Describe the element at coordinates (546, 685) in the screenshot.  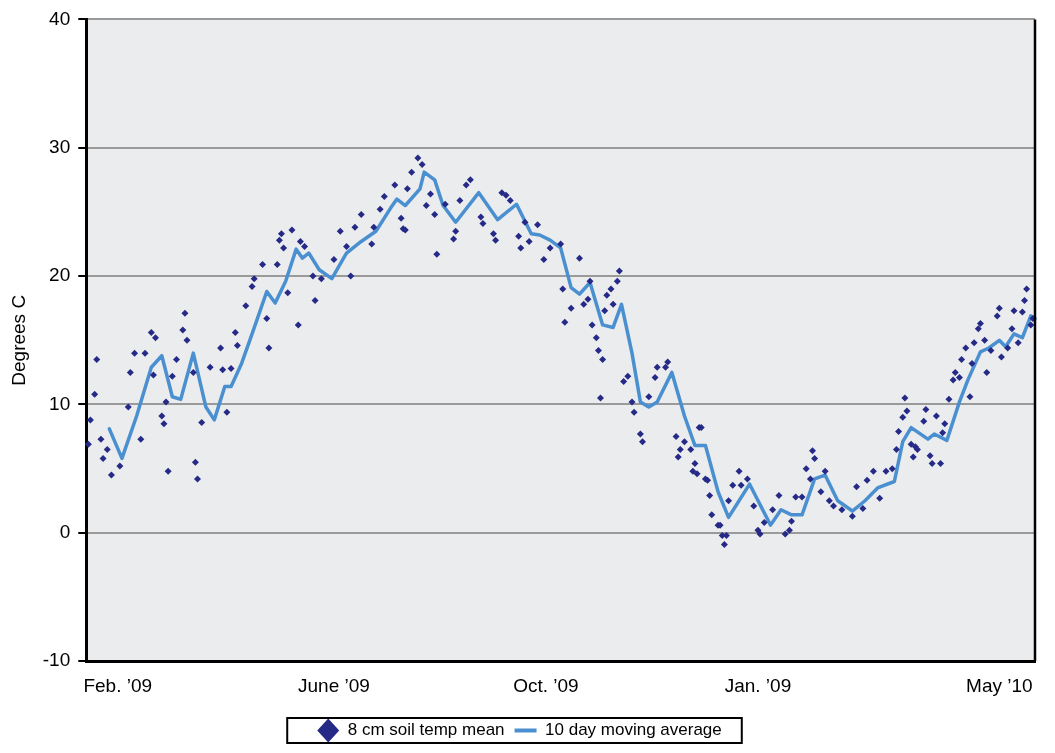
I see `x-tick-label: Oct. ’09` at that location.